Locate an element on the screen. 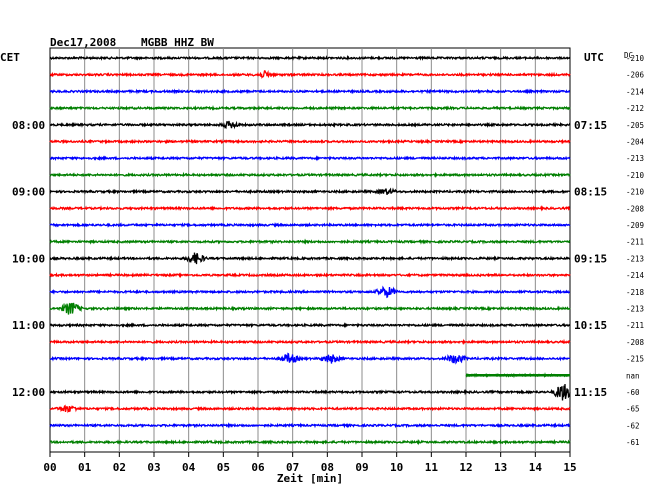 The height and width of the screenshot is (494, 650). cet-time-label: 11:00 is located at coordinates (28, 325).